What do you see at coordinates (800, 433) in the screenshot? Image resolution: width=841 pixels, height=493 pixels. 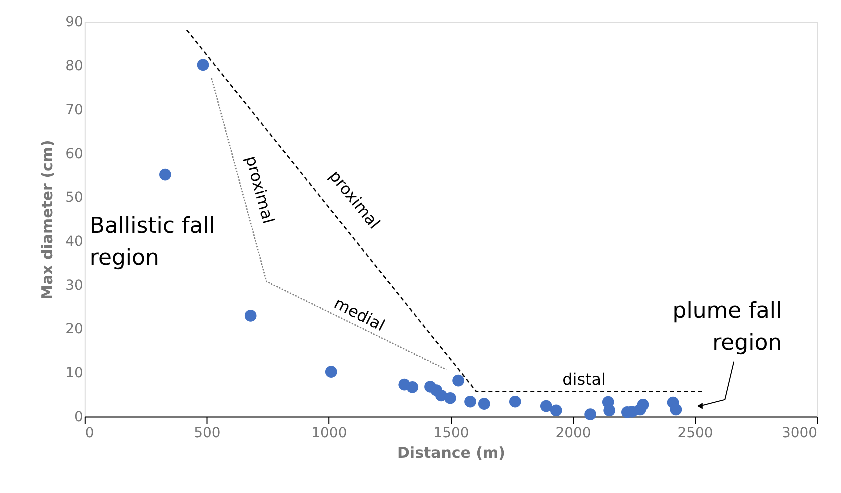 I see `x-tick-label: 3000` at bounding box center [800, 433].